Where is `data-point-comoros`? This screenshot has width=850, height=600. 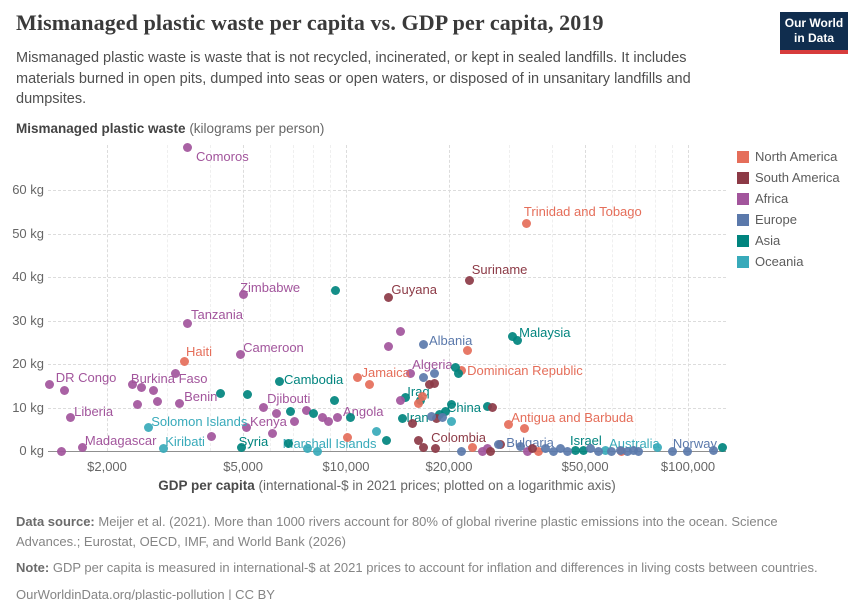
data-point-comoros is located at coordinates (188, 148).